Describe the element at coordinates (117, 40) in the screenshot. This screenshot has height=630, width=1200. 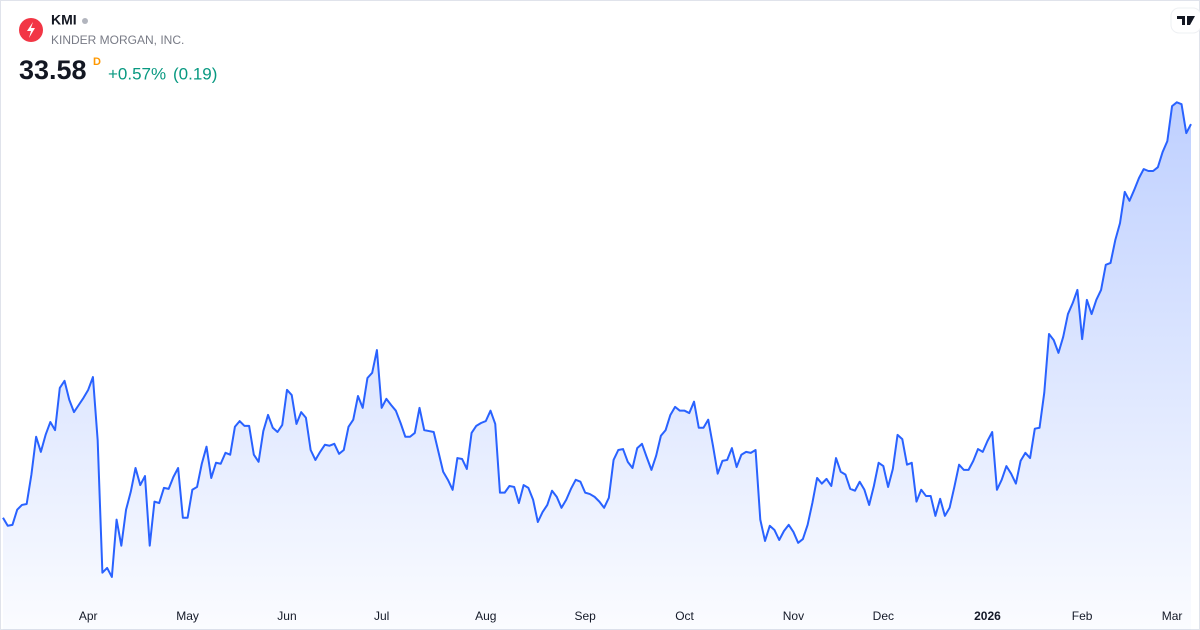
I see `company-name: KINDER MORGAN, INC.` at that location.